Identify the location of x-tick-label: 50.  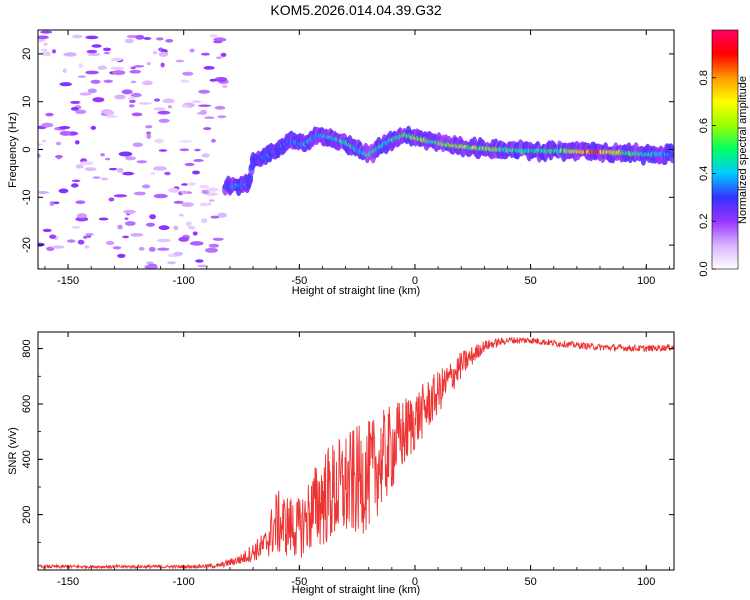
(530, 582).